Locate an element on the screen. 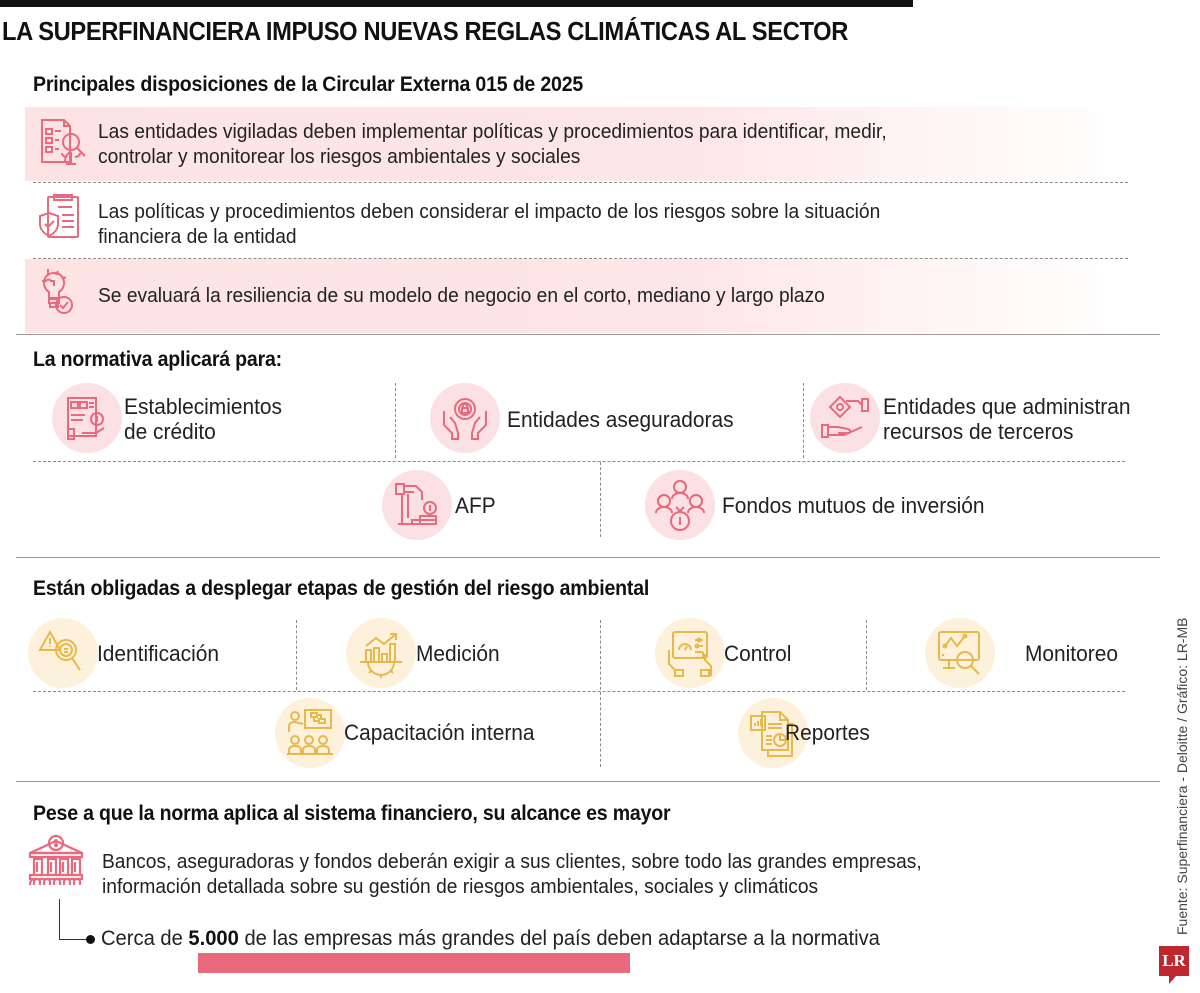  hands-gear-lock-icon is located at coordinates (465, 418).